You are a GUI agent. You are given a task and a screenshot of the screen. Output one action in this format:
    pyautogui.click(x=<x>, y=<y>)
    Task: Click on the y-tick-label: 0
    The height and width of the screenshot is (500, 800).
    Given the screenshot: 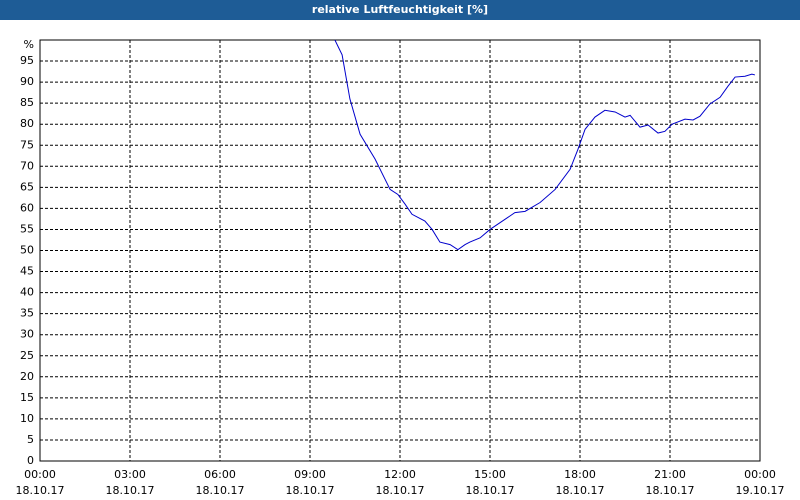 What is the action you would take?
    pyautogui.click(x=30, y=460)
    